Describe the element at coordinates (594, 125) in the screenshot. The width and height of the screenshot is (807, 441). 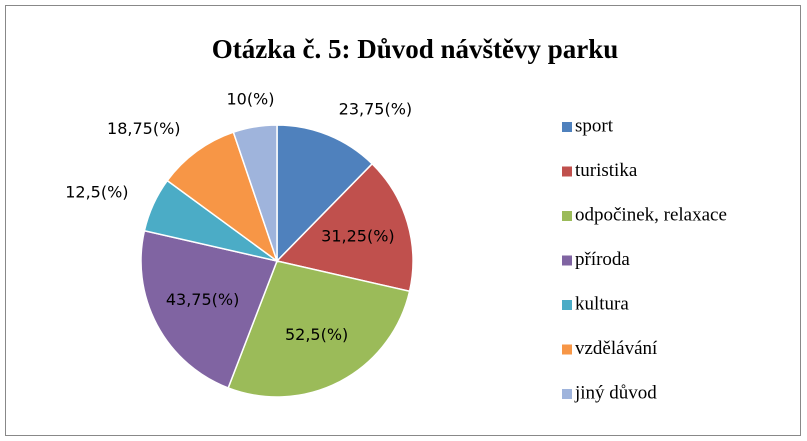
I see `legend-label: sport` at that location.